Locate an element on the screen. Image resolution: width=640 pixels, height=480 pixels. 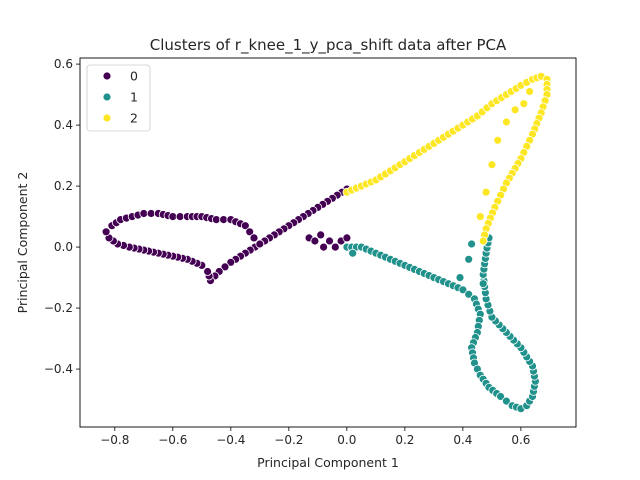
y-tick-label: −0.2 is located at coordinates (58, 308).